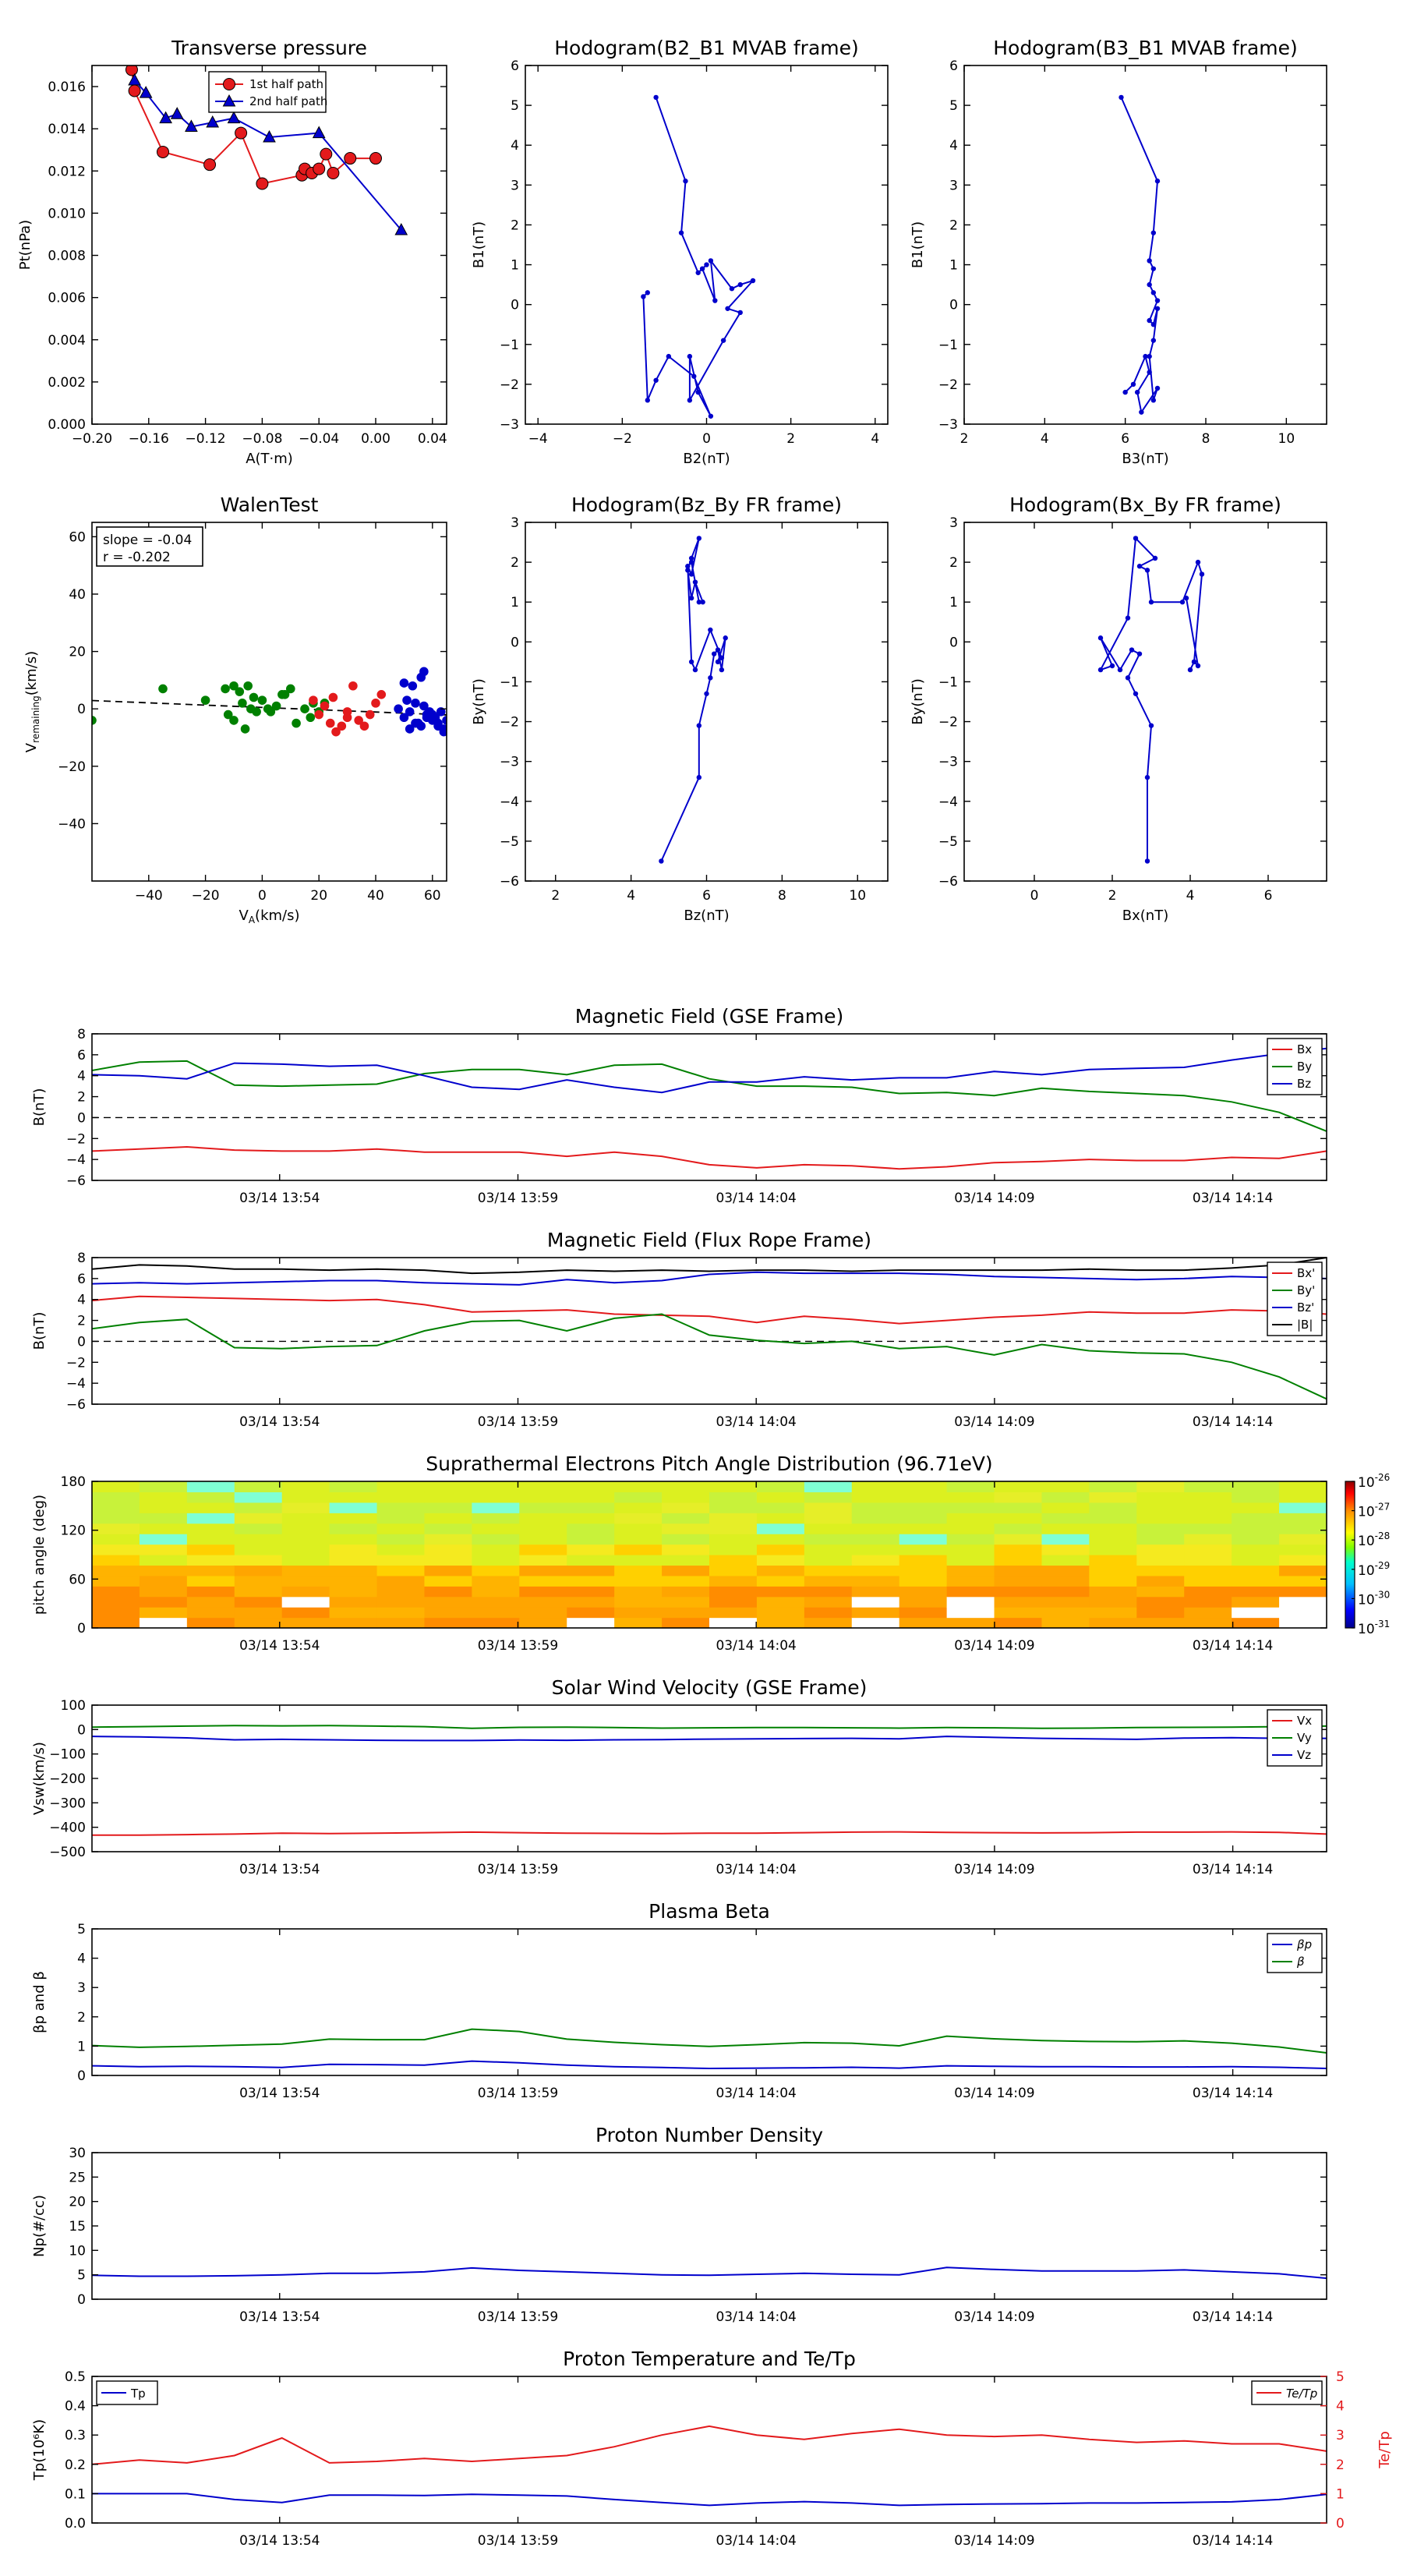  Describe the element at coordinates (631, 896) in the screenshot. I see `h3-x-tick-label: 4` at that location.